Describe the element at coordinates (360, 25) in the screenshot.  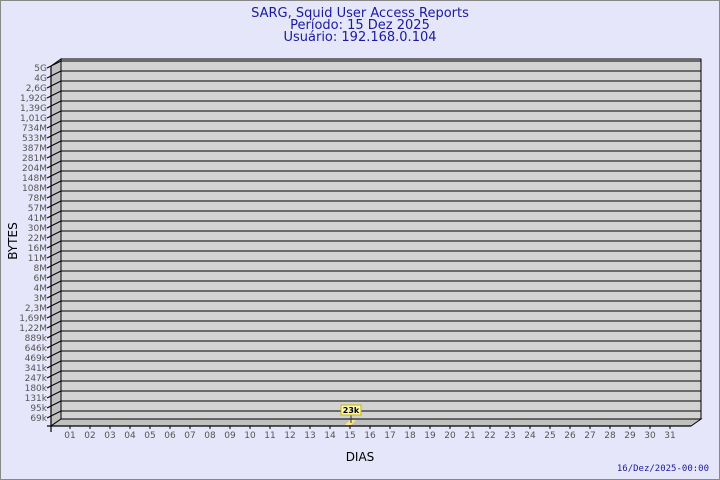
I see `chart-subtitle-period: Período: 15 Dez 2025` at that location.